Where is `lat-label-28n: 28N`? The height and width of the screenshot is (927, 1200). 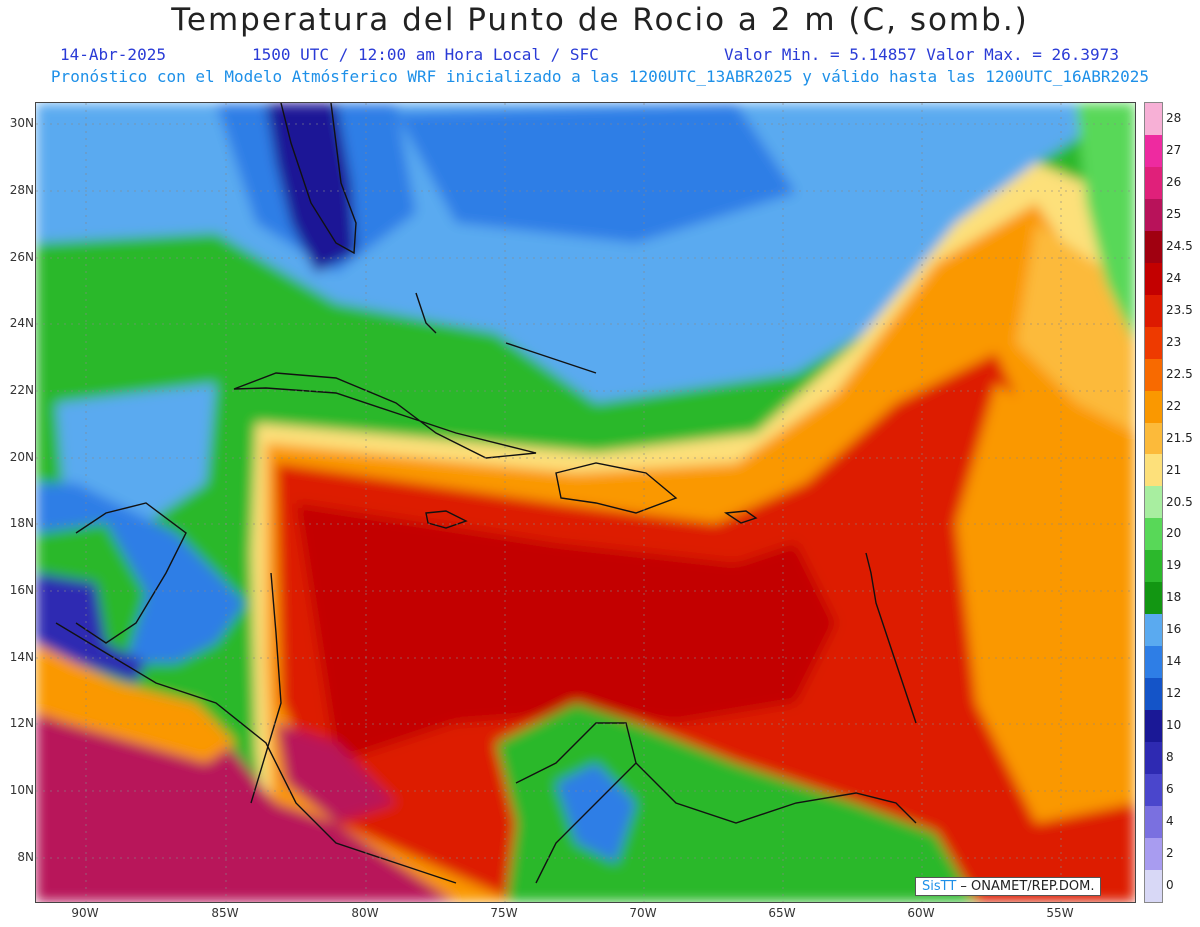 lat-label-28n: 28N is located at coordinates (21, 190).